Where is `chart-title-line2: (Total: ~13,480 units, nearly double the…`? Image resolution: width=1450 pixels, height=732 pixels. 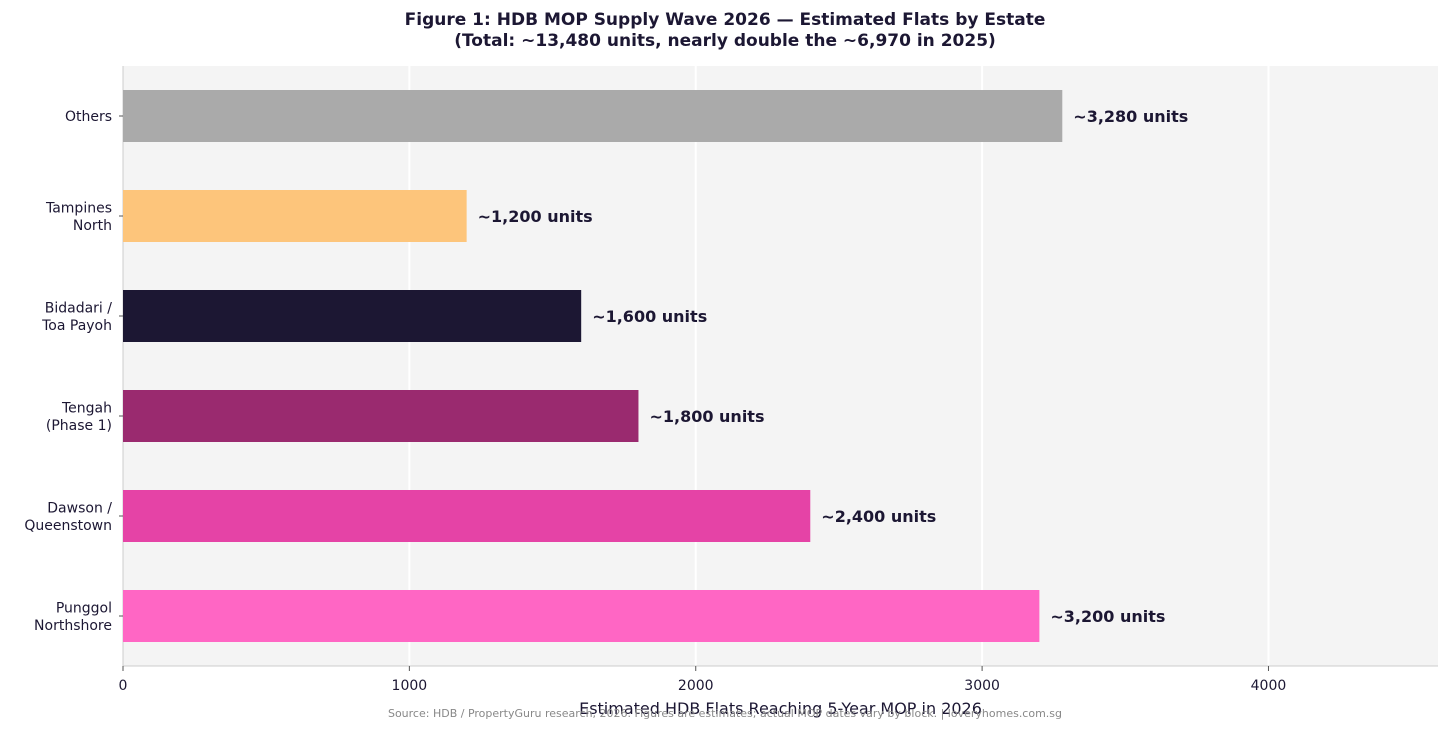
chart-title-line2: (Total: ~13,480 units, nearly double the… is located at coordinates (725, 41).